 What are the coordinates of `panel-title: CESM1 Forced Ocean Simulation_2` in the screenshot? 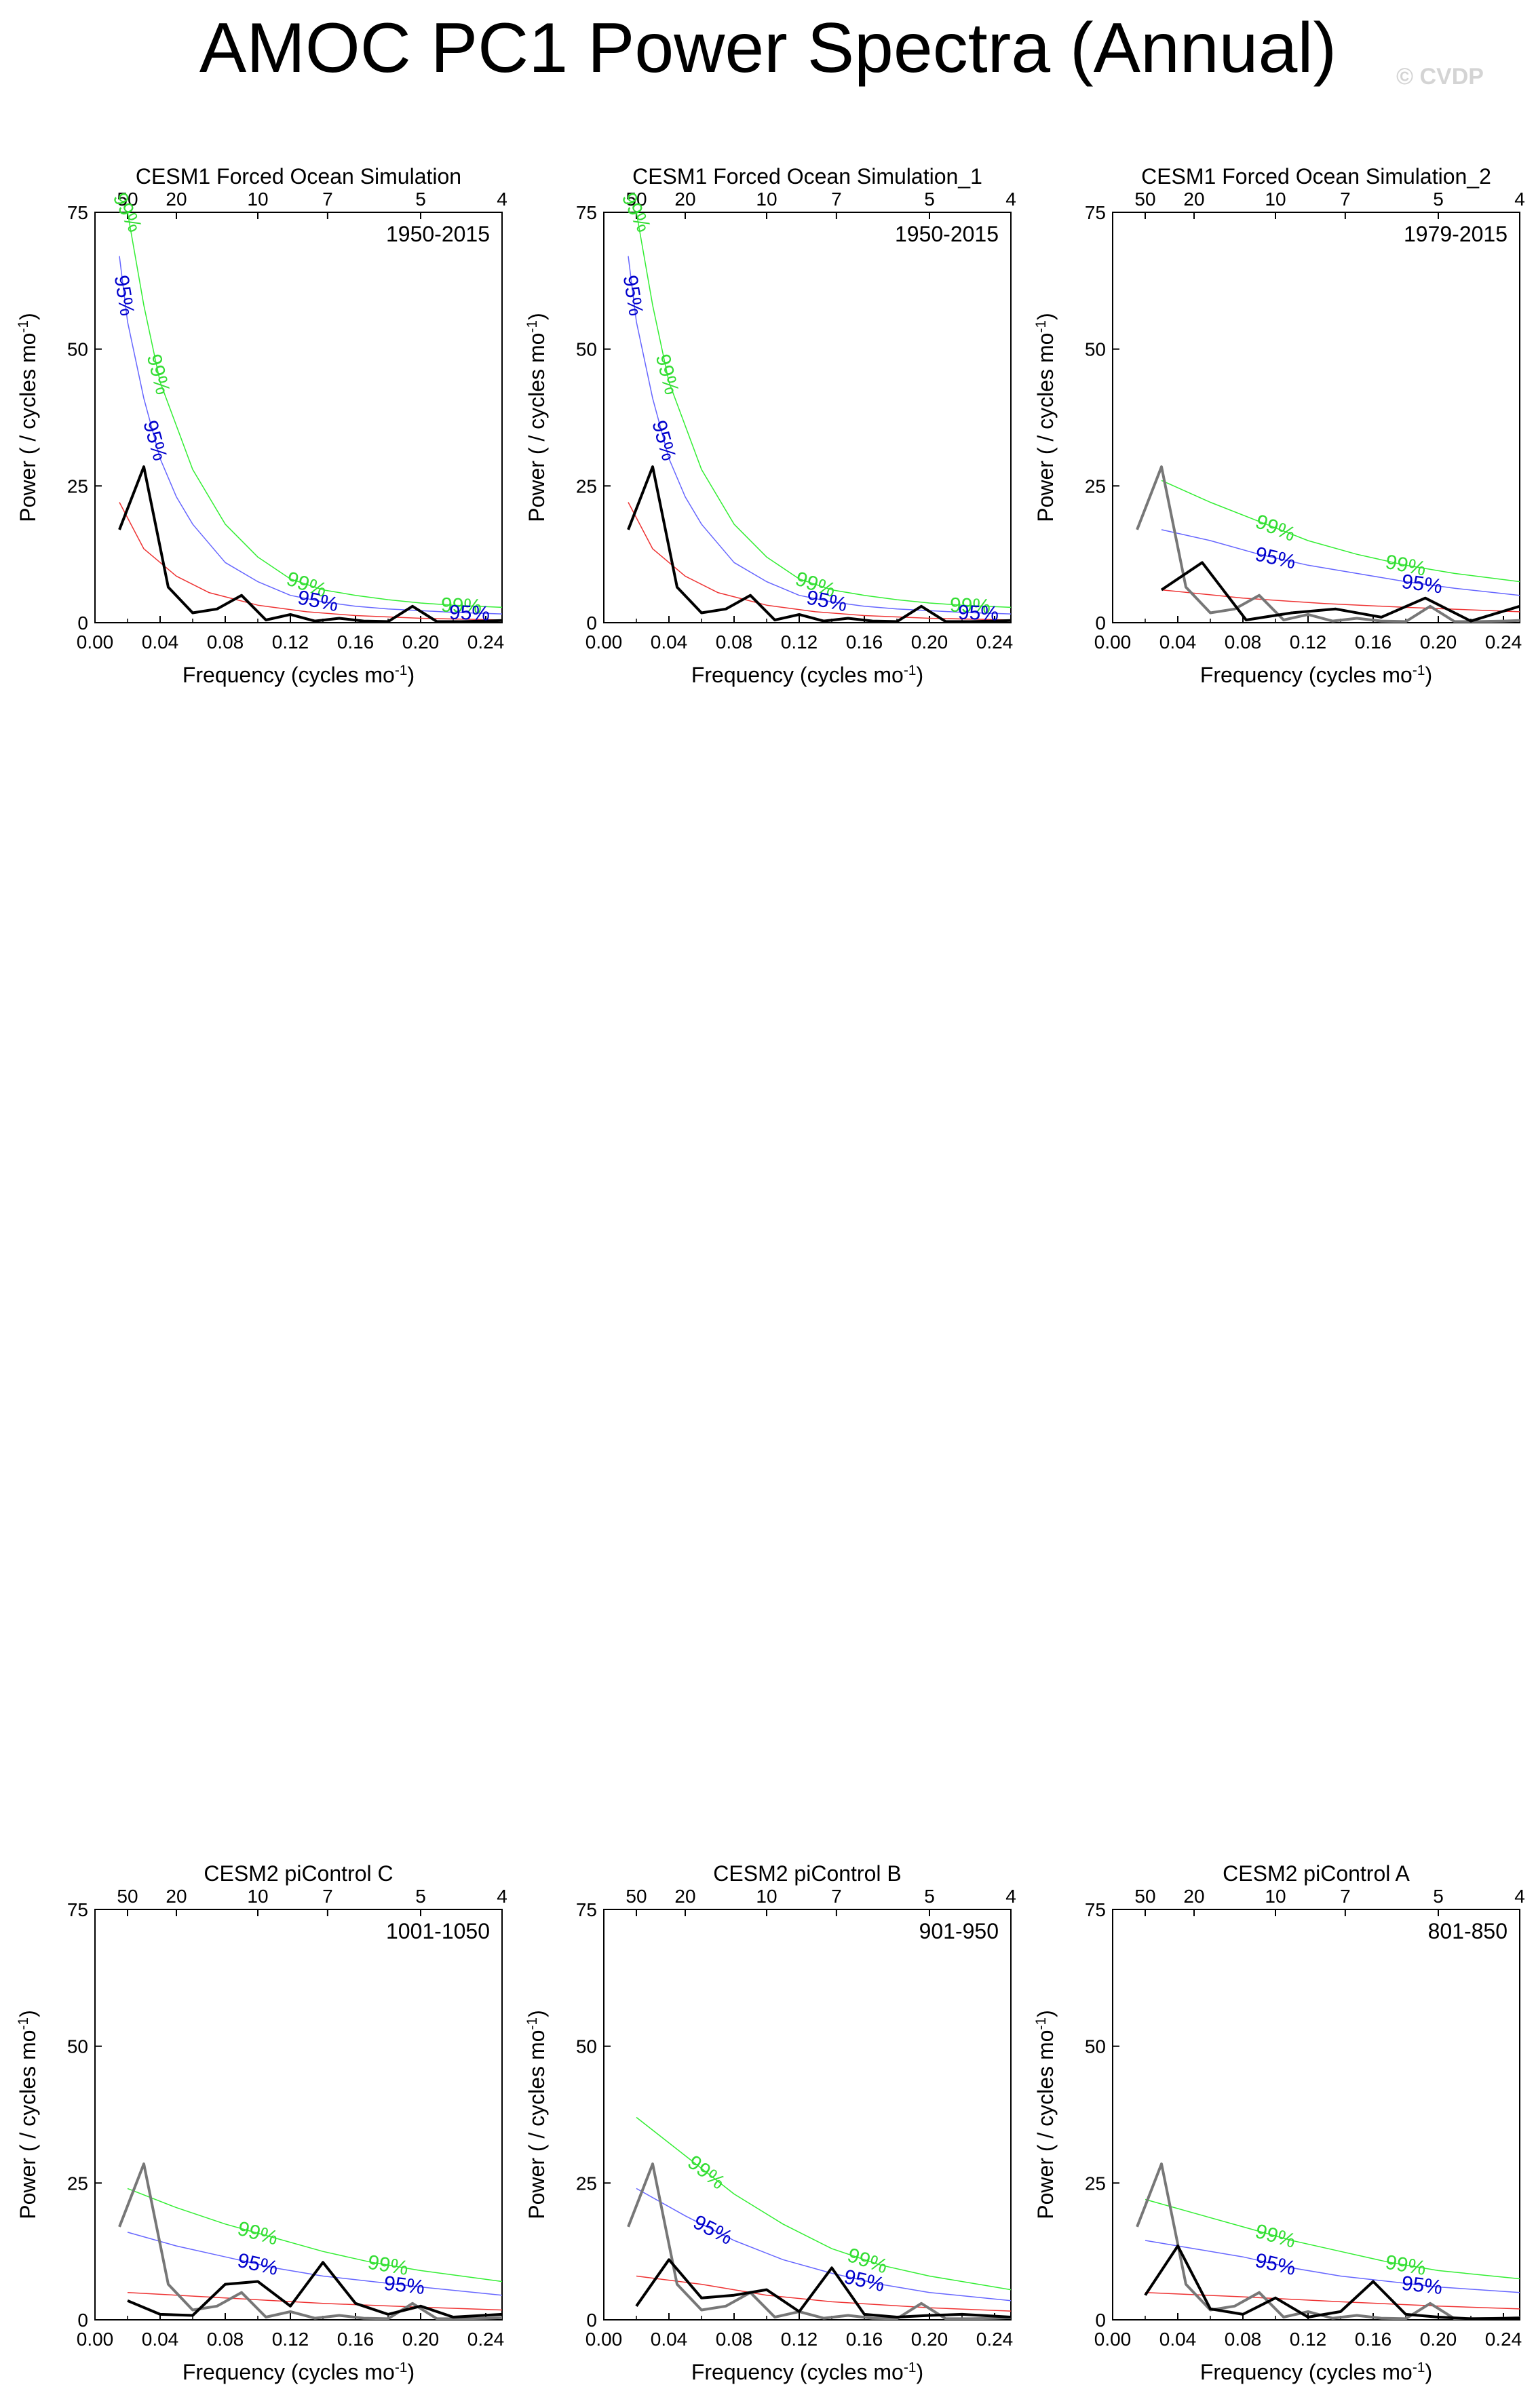 It's located at (1316, 177).